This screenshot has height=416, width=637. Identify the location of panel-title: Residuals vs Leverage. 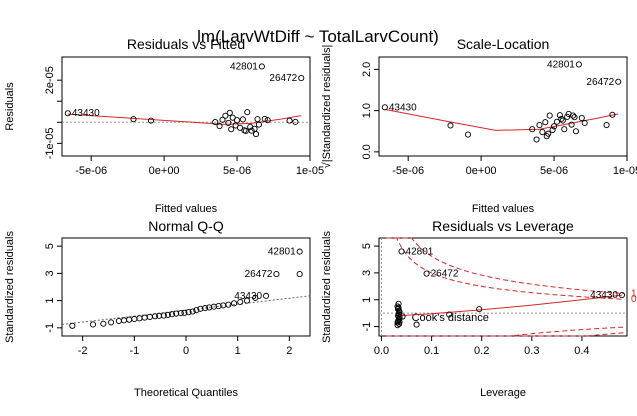
(503, 226).